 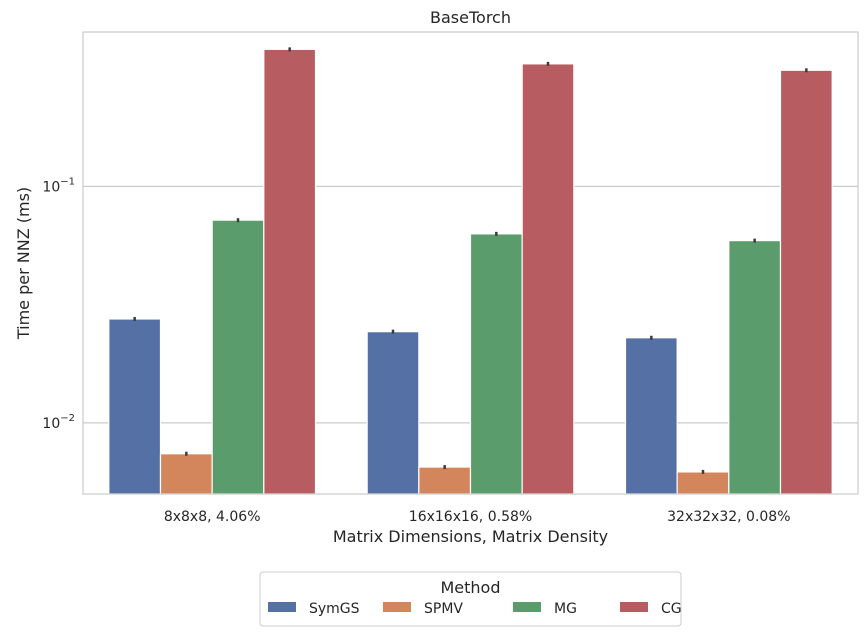 I want to click on legend-label: SymGS, so click(x=334, y=609).